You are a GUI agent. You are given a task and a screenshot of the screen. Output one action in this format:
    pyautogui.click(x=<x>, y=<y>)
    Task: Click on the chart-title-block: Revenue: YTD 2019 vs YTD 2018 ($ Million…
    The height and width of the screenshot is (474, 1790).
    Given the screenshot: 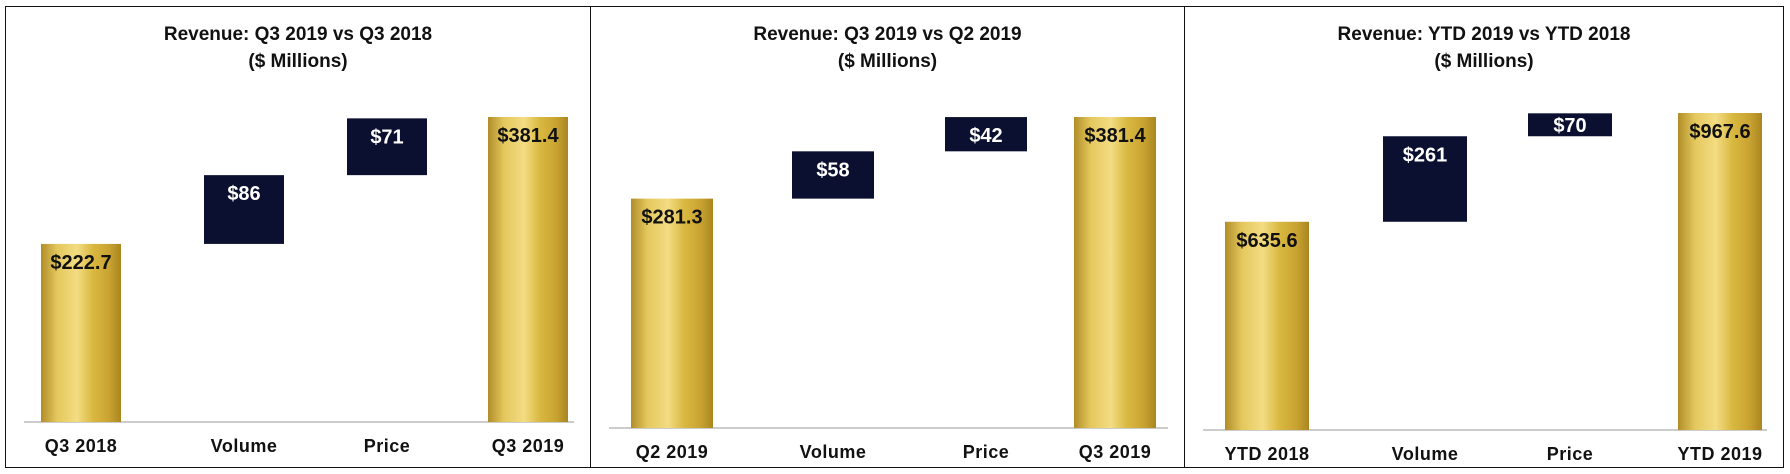 What is the action you would take?
    pyautogui.click(x=1484, y=48)
    